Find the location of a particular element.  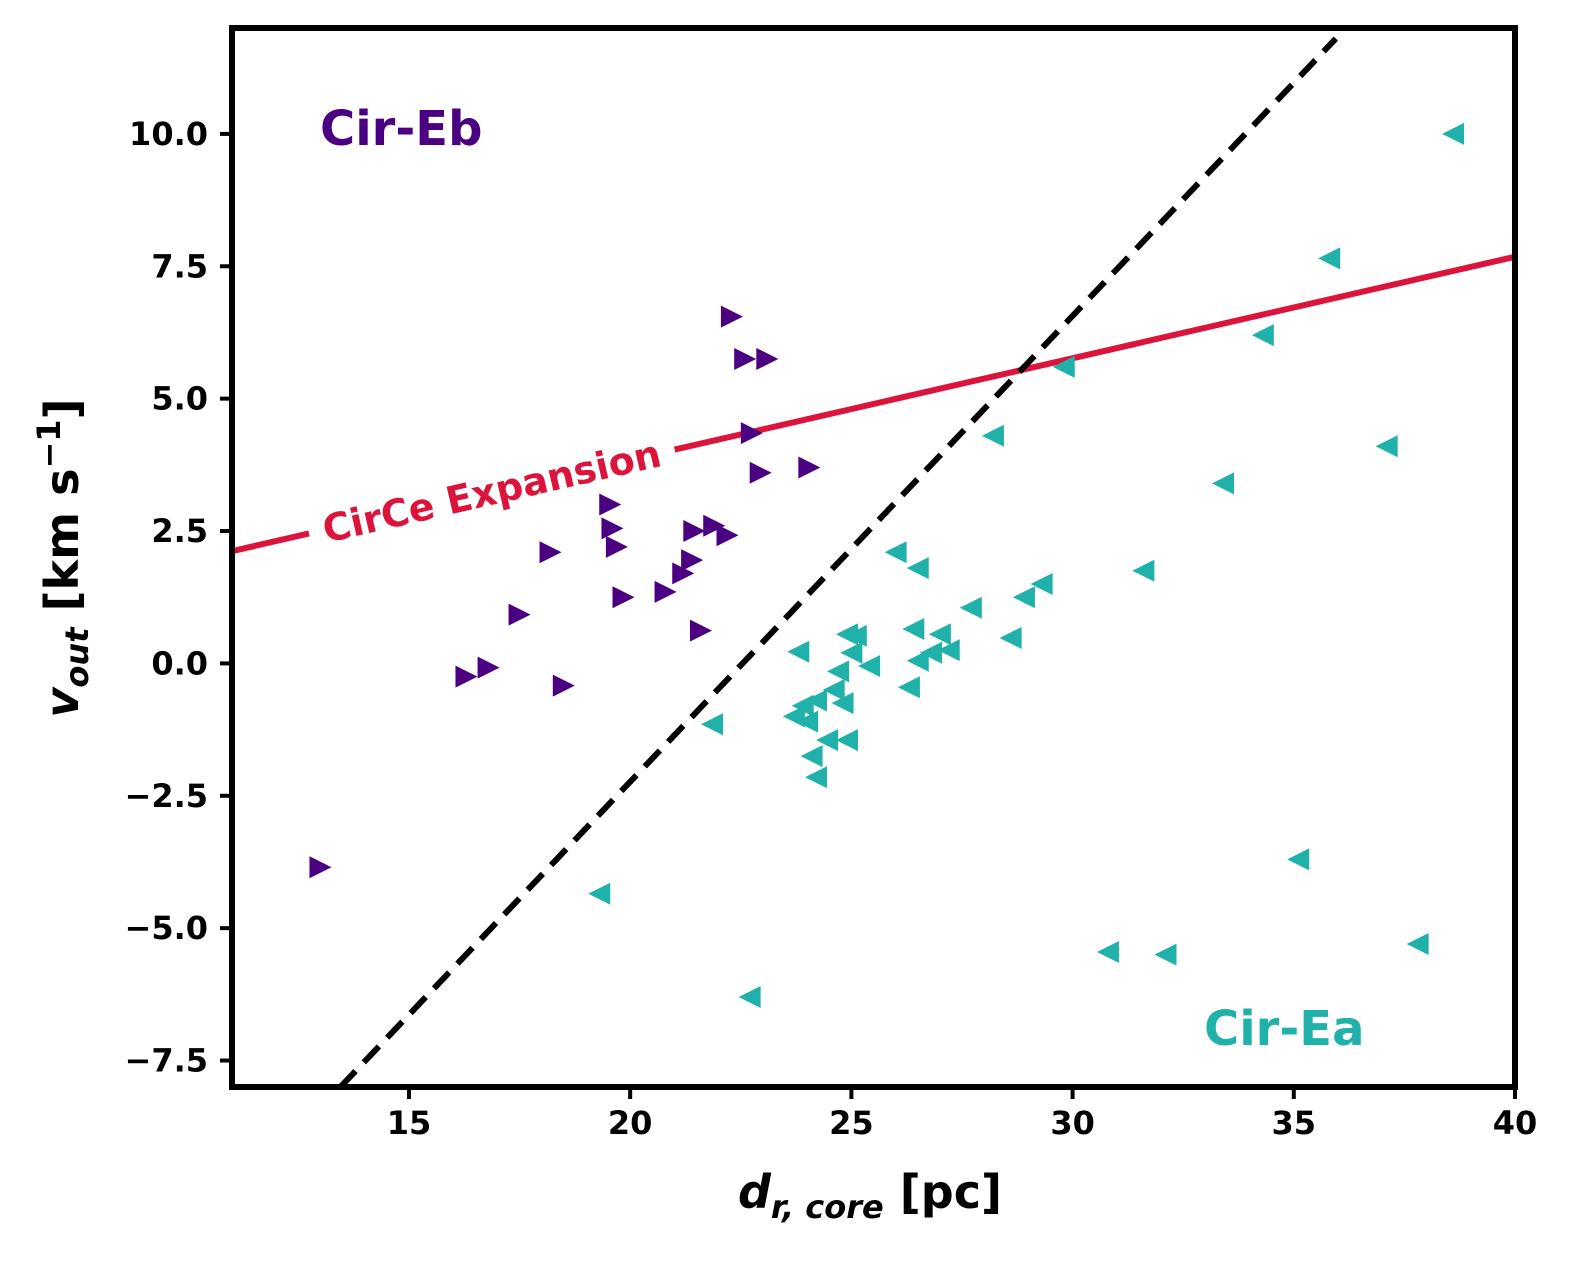

x-tick-label-3: 30 is located at coordinates (1072, 1123).